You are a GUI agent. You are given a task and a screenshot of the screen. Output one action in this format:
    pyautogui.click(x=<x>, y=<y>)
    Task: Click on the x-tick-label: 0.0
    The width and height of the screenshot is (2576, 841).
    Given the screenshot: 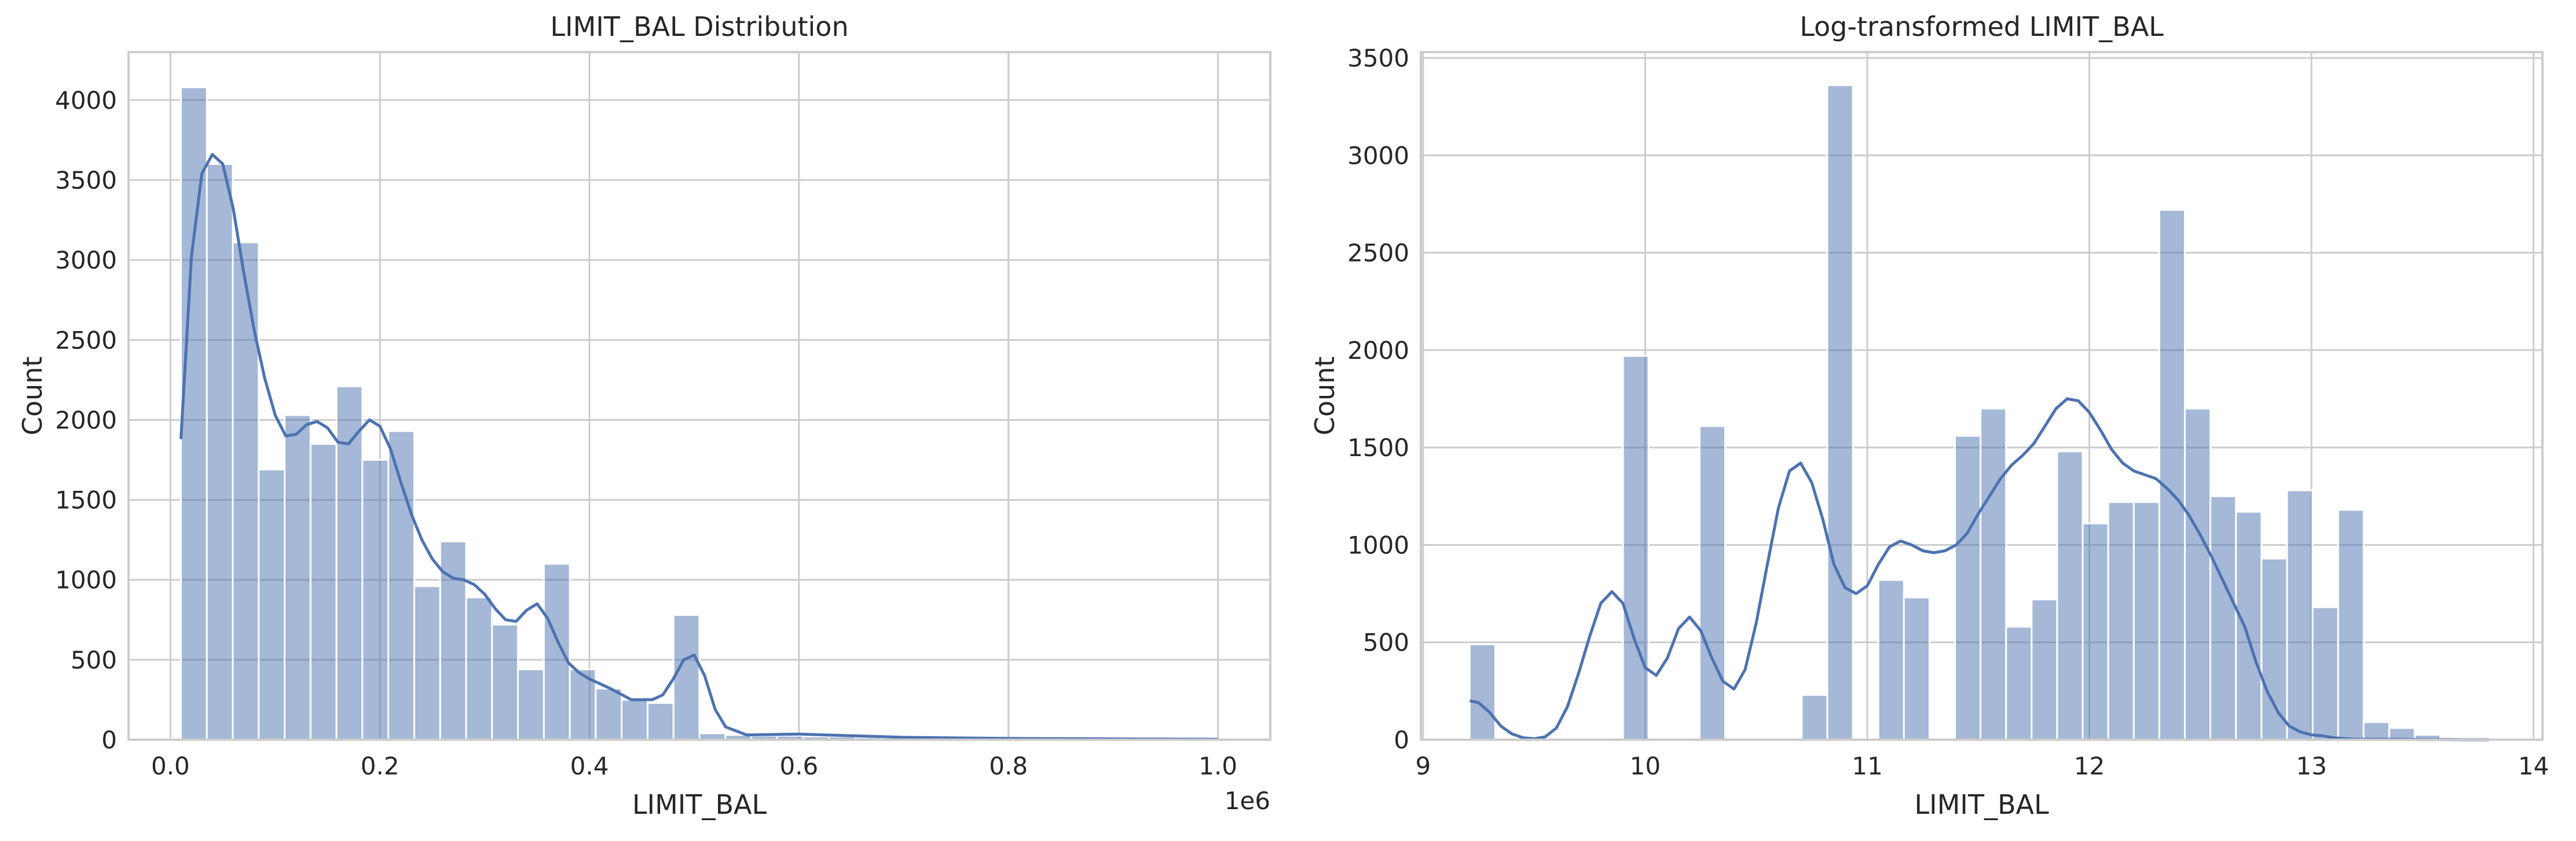 What is the action you would take?
    pyautogui.click(x=170, y=766)
    